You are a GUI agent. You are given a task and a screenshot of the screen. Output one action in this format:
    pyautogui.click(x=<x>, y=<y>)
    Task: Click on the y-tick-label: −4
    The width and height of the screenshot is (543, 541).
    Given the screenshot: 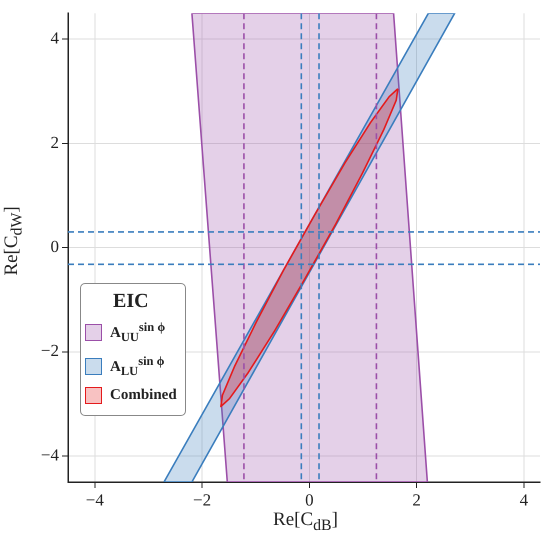 What is the action you would take?
    pyautogui.click(x=50, y=454)
    